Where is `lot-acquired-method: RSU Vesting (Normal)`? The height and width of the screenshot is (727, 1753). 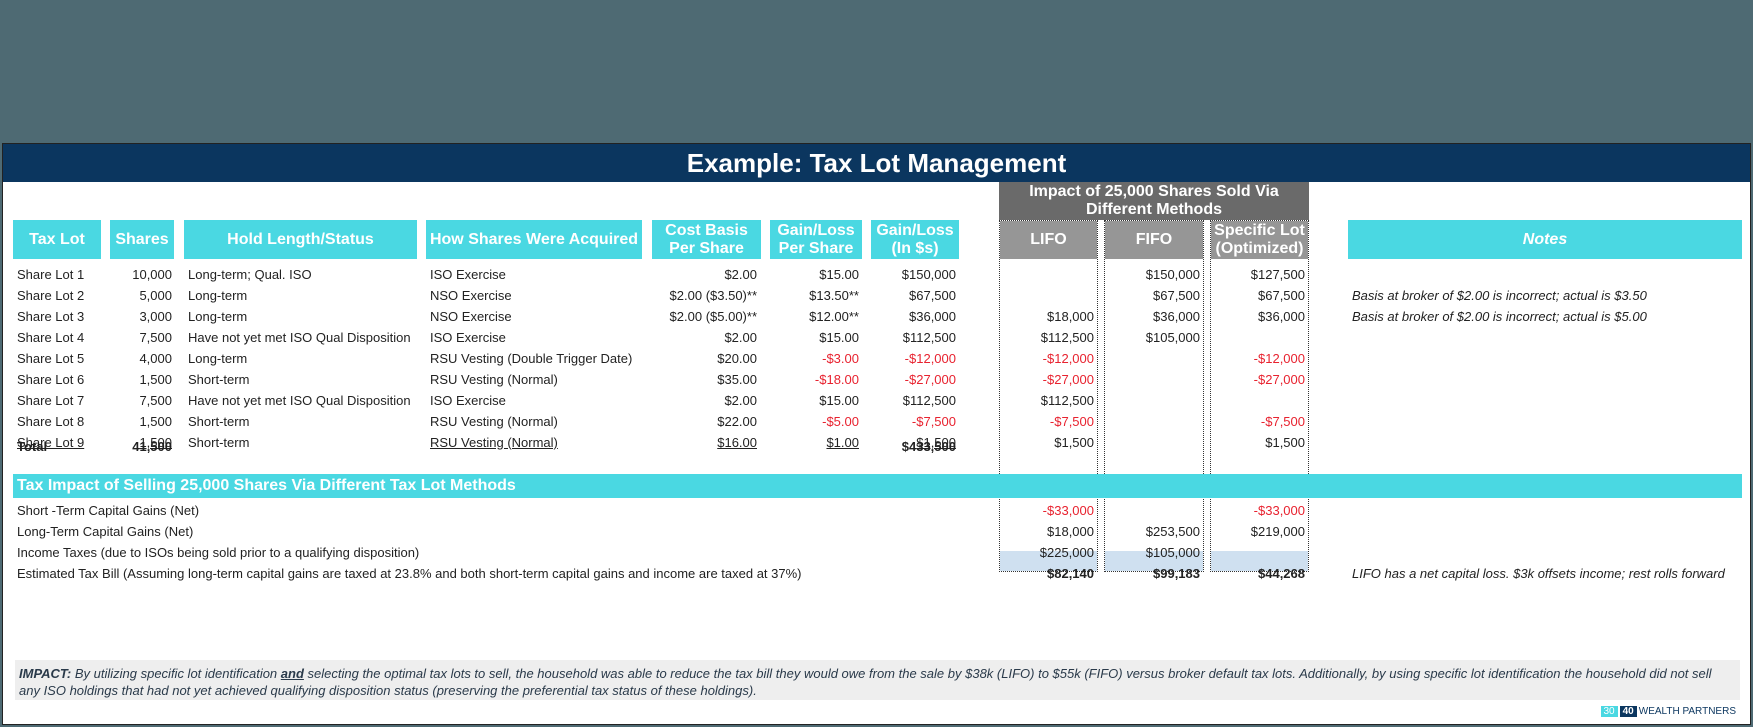 lot-acquired-method: RSU Vesting (Normal) is located at coordinates (494, 379).